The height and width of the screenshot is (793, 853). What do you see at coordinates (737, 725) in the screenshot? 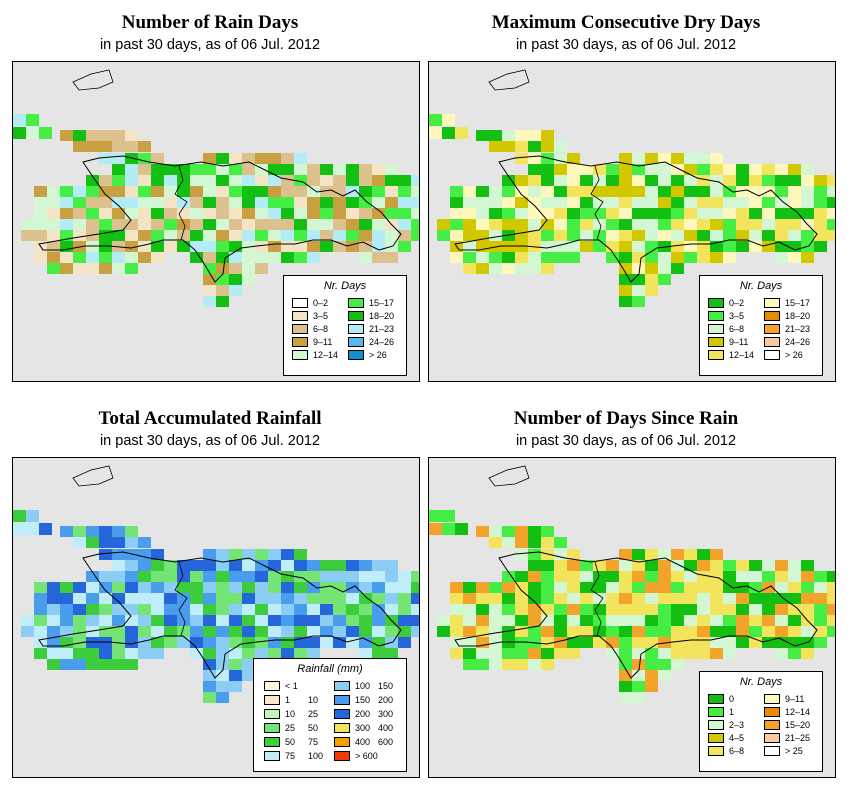
I see `legend-label: 2–3` at bounding box center [737, 725].